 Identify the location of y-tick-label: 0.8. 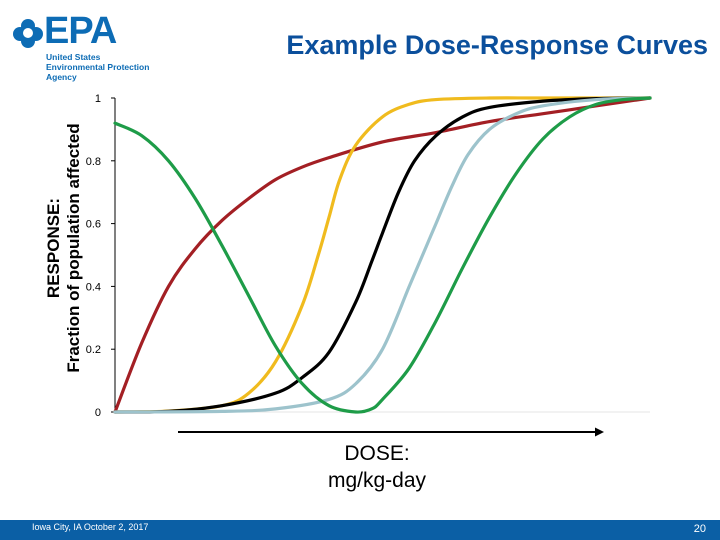
(93, 162).